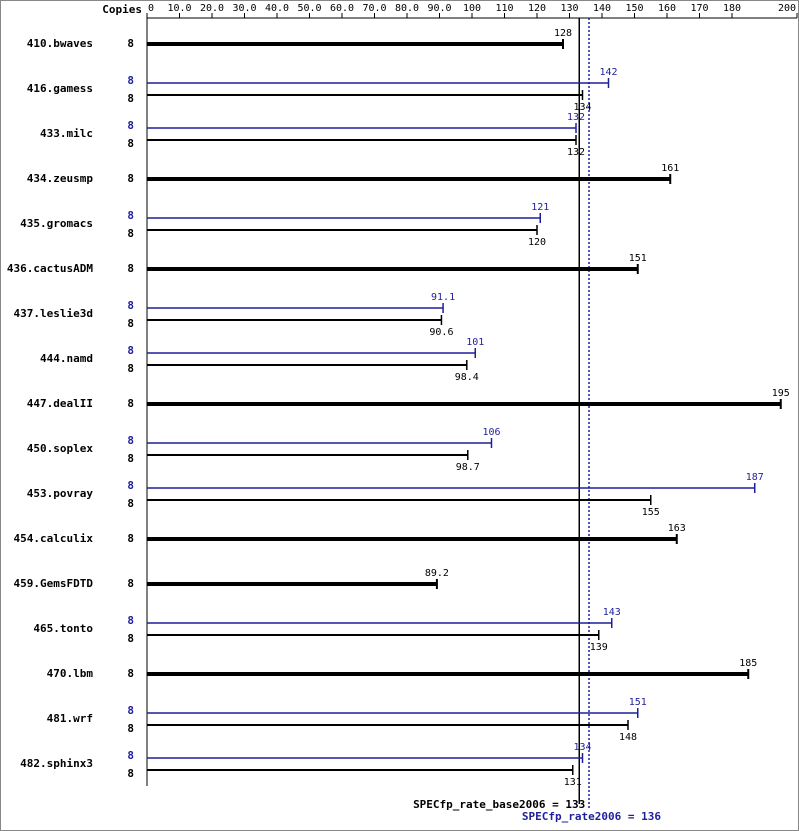 Image resolution: width=799 pixels, height=831 pixels. I want to click on x-tick-label: 60.0, so click(342, 8).